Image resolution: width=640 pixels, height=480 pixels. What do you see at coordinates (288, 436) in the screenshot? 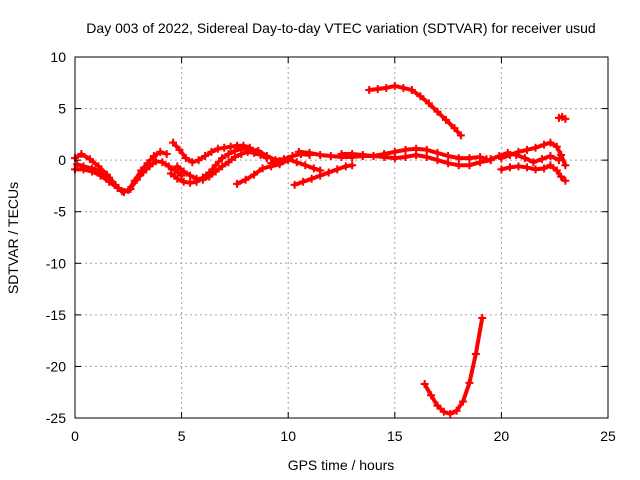
I see `x-tick-label: 10` at bounding box center [288, 436].